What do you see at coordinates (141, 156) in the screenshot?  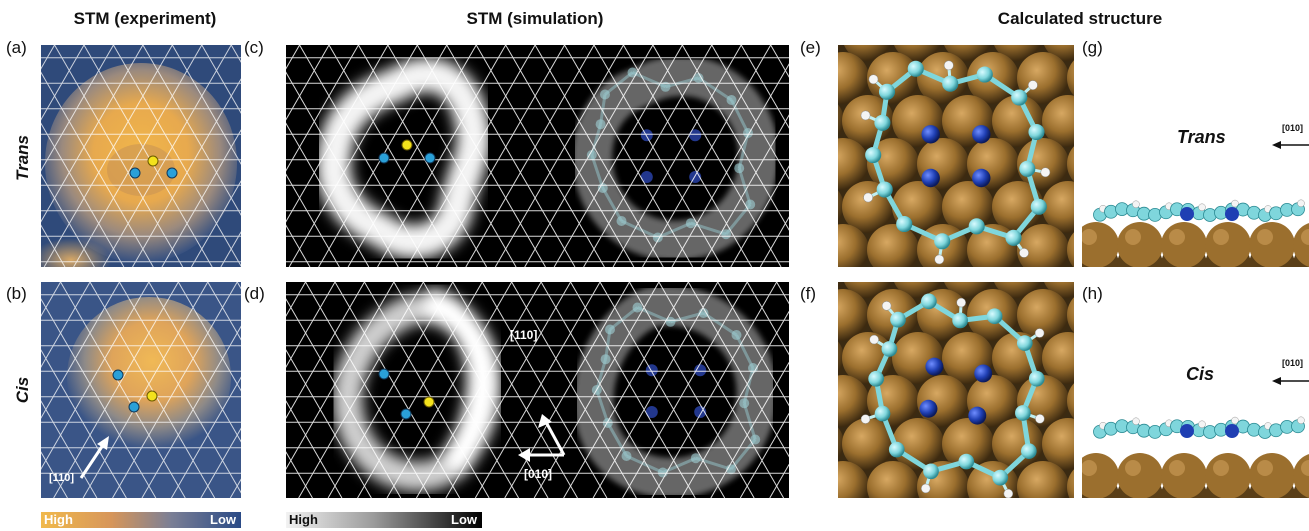 I see `stm-experiment-trans` at bounding box center [141, 156].